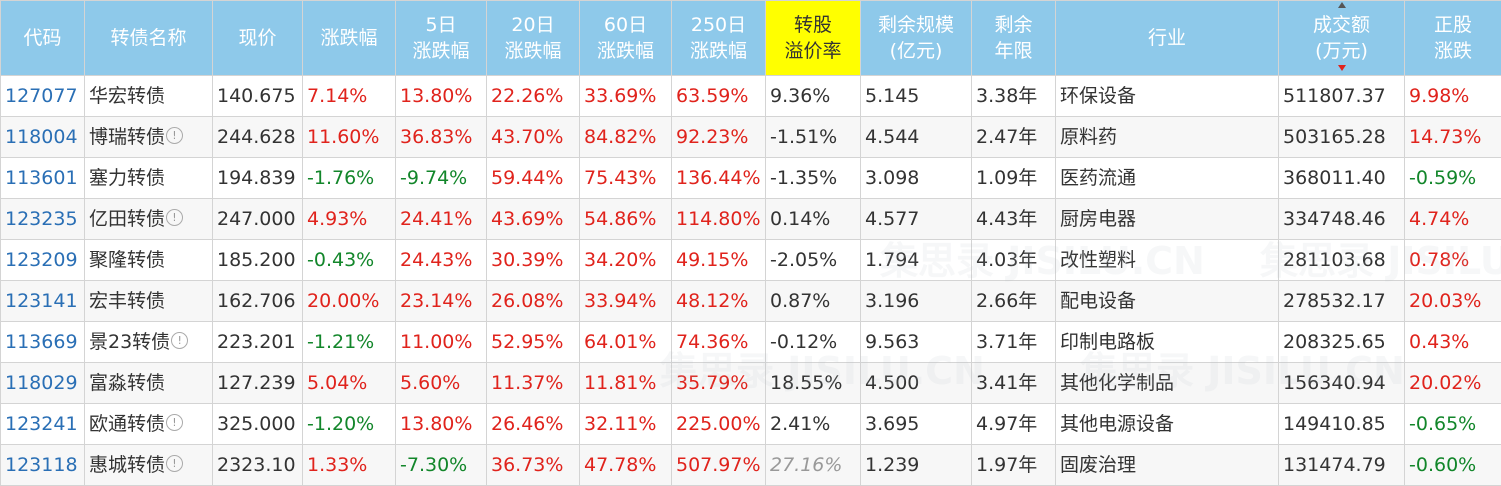 Image resolution: width=1501 pixels, height=486 pixels. What do you see at coordinates (626, 178) in the screenshot?
I see `cell-change60: 75.43%` at bounding box center [626, 178].